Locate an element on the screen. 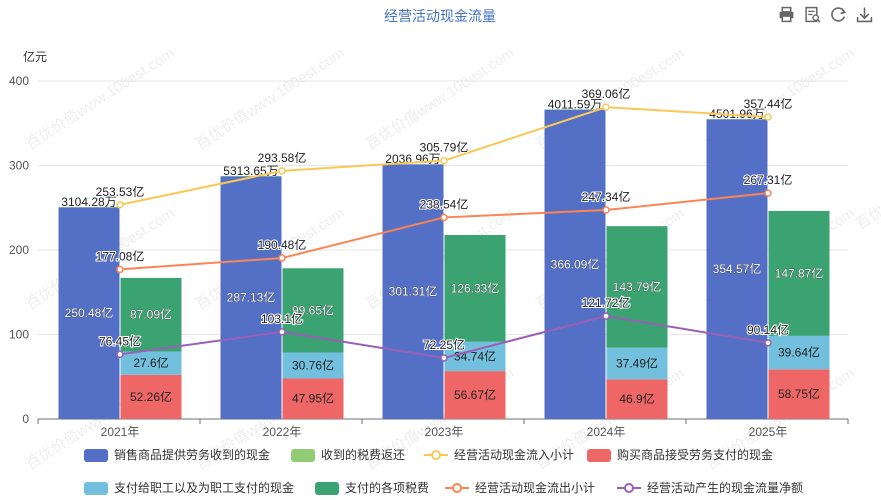 This screenshot has height=500, width=881. bar-label: 366.09亿 is located at coordinates (575, 263).